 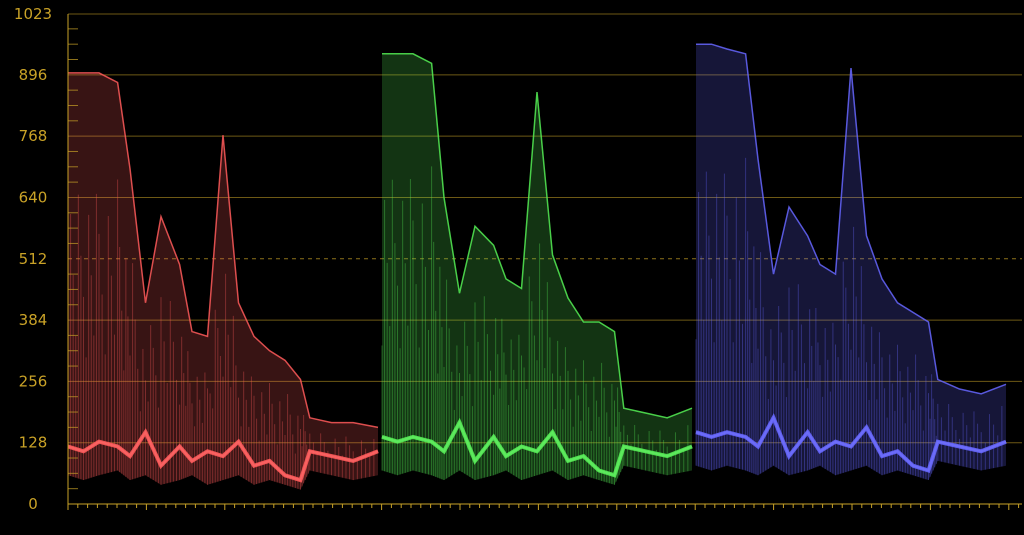 I want to click on y-tick-label-0: 0, so click(x=33, y=504).